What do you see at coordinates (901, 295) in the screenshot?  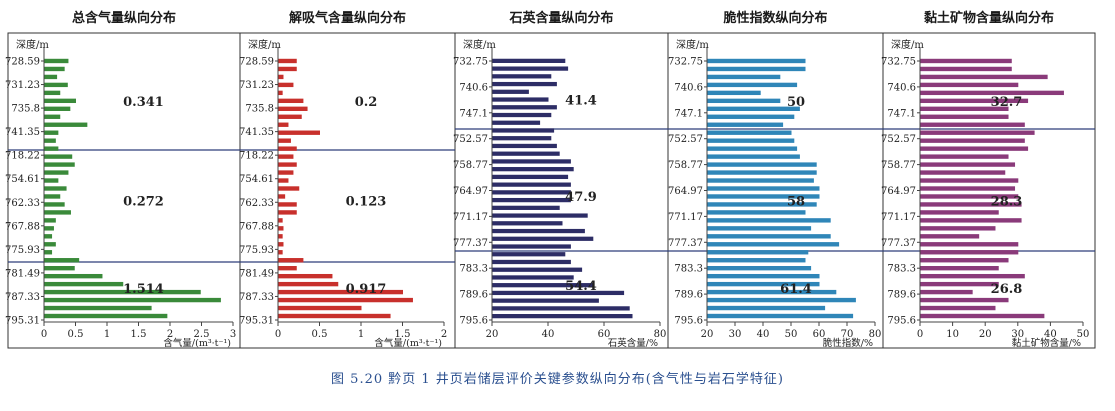 I see `y-tick-label: 789.6` at bounding box center [901, 295].